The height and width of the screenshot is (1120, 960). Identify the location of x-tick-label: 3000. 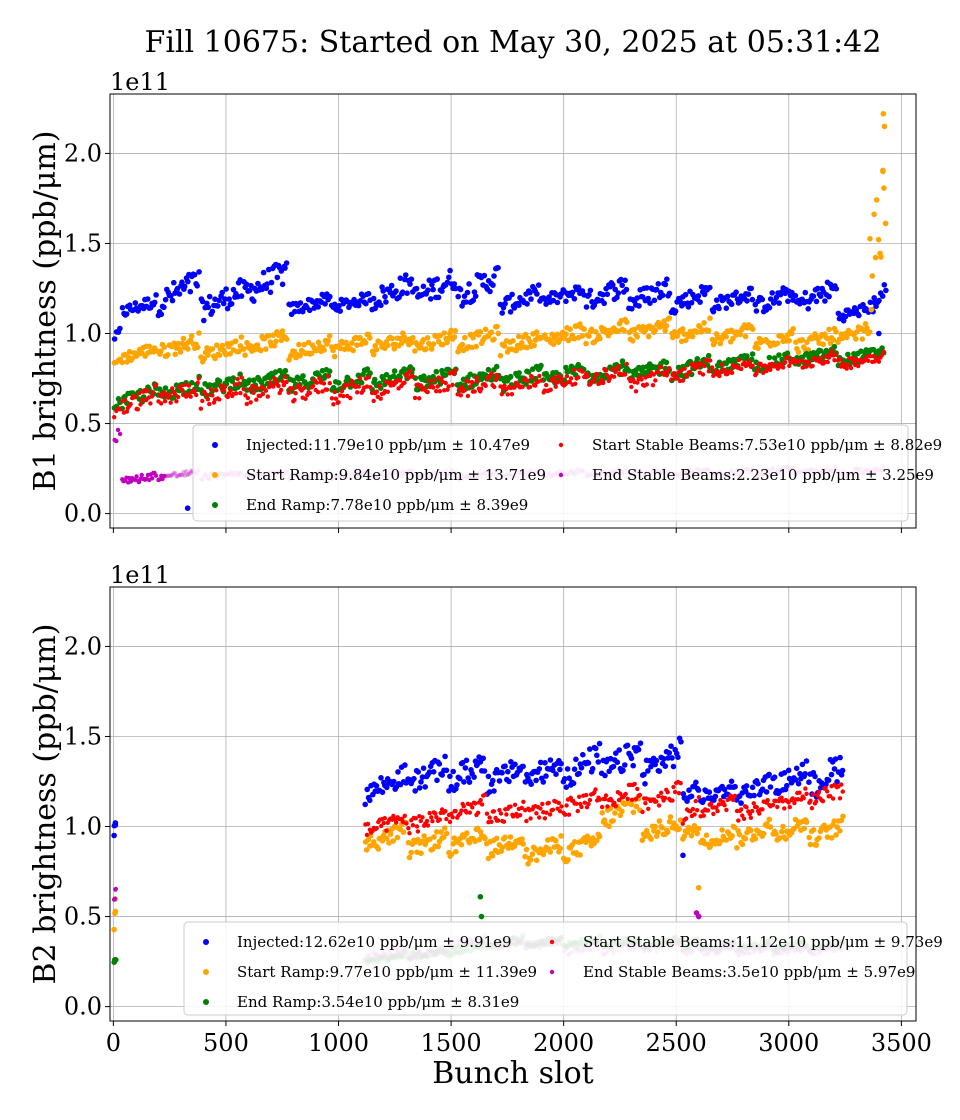
(788, 1043).